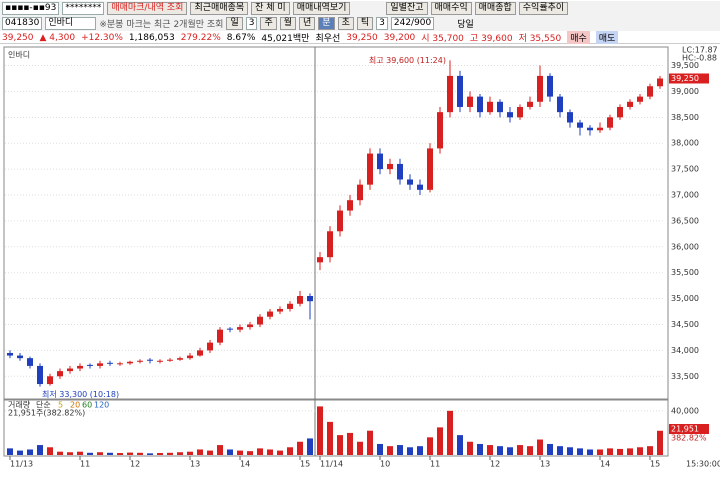  What do you see at coordinates (241, 37) in the screenshot?
I see `turnover: 8.67%` at bounding box center [241, 37].